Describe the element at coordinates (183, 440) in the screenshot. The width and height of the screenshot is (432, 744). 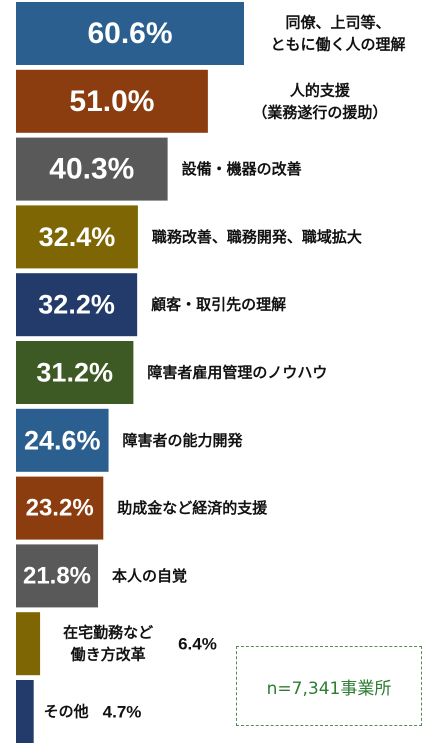
I see `category-label-7: 障害者の能力開発` at that location.